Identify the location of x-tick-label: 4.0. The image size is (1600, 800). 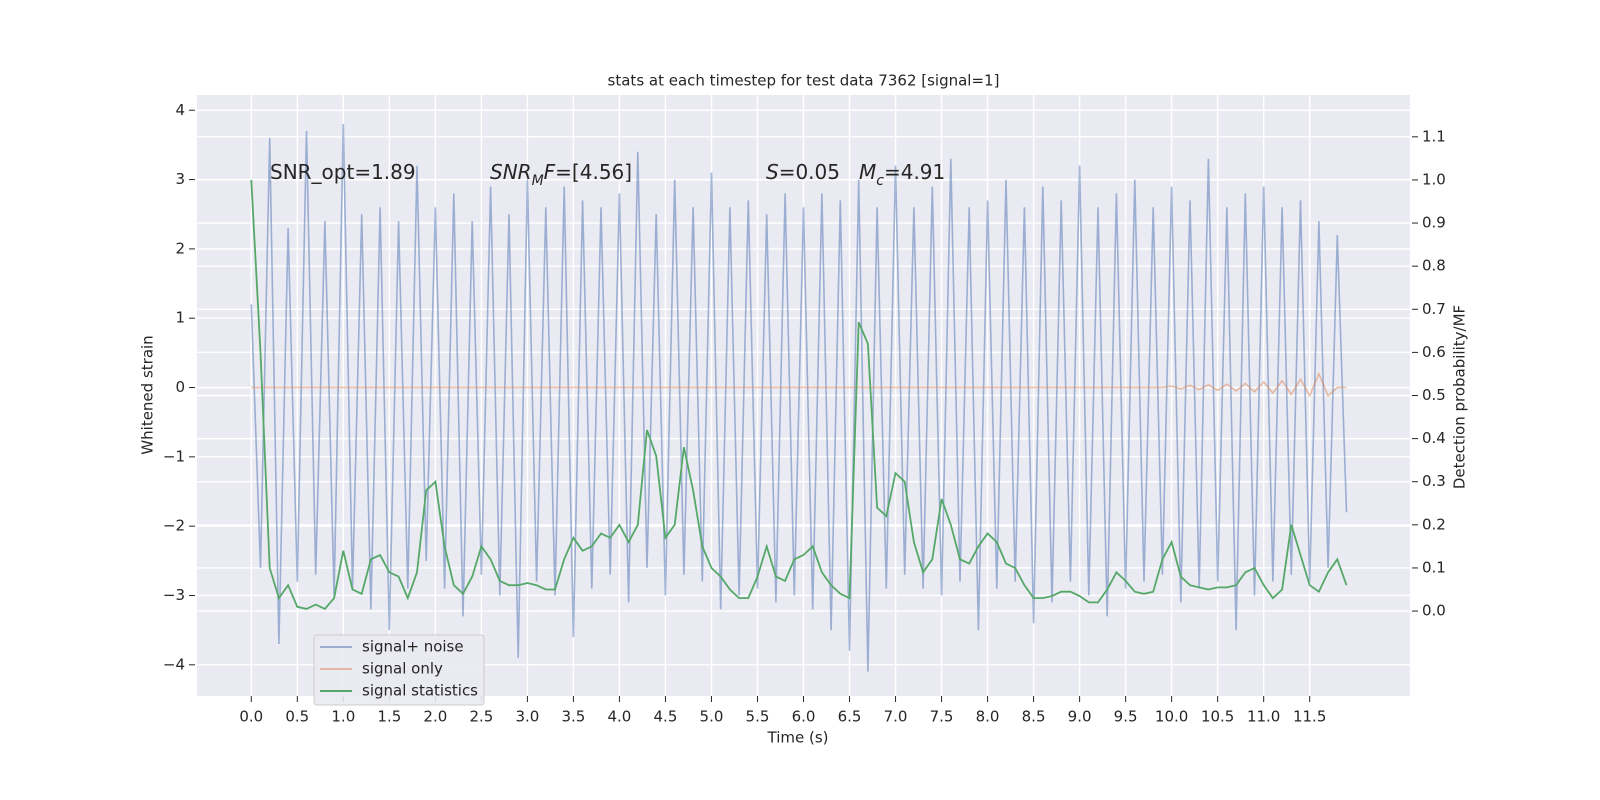
(620, 717).